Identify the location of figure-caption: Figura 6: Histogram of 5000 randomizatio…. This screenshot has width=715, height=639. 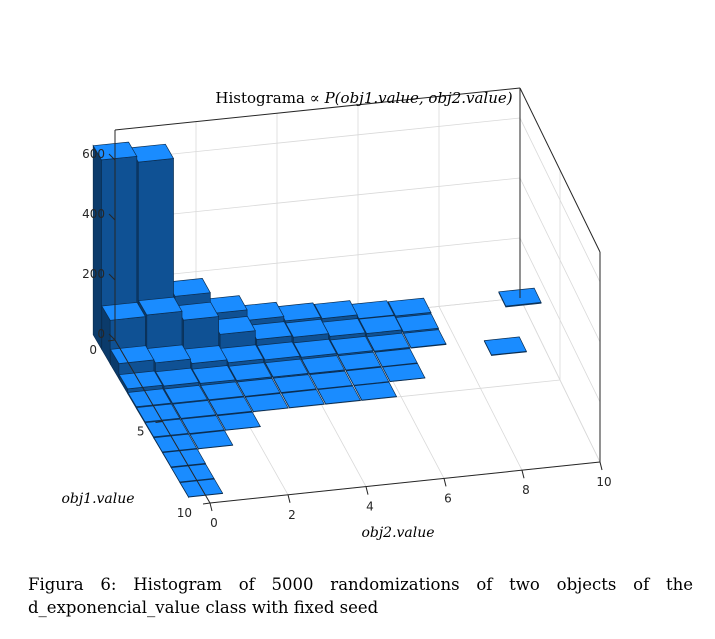
(360, 596).